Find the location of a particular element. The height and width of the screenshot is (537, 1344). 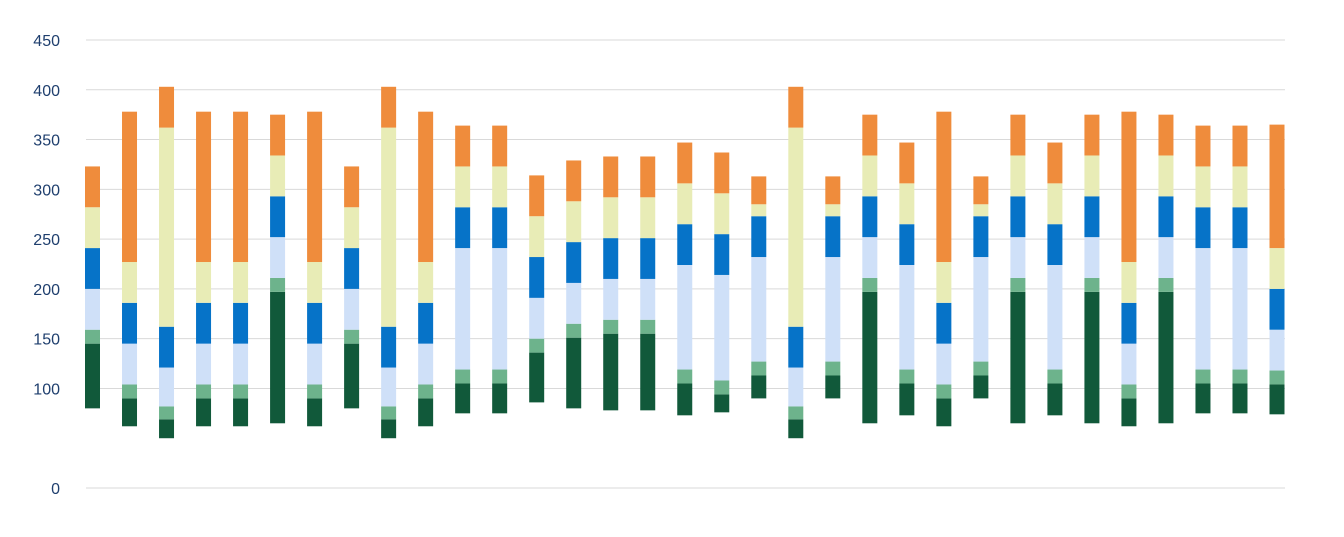

y-tick-label: 400 is located at coordinates (46, 91).